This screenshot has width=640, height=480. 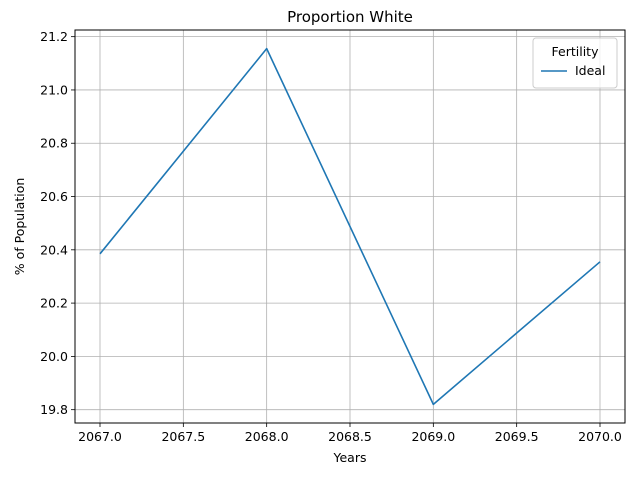 What do you see at coordinates (100, 436) in the screenshot?
I see `x-tick-label: 2067.0` at bounding box center [100, 436].